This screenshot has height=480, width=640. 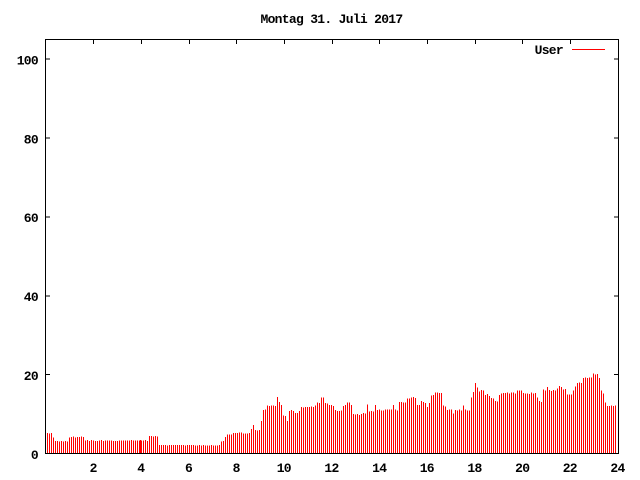 What do you see at coordinates (94, 468) in the screenshot?
I see `svg-text: 2` at bounding box center [94, 468].